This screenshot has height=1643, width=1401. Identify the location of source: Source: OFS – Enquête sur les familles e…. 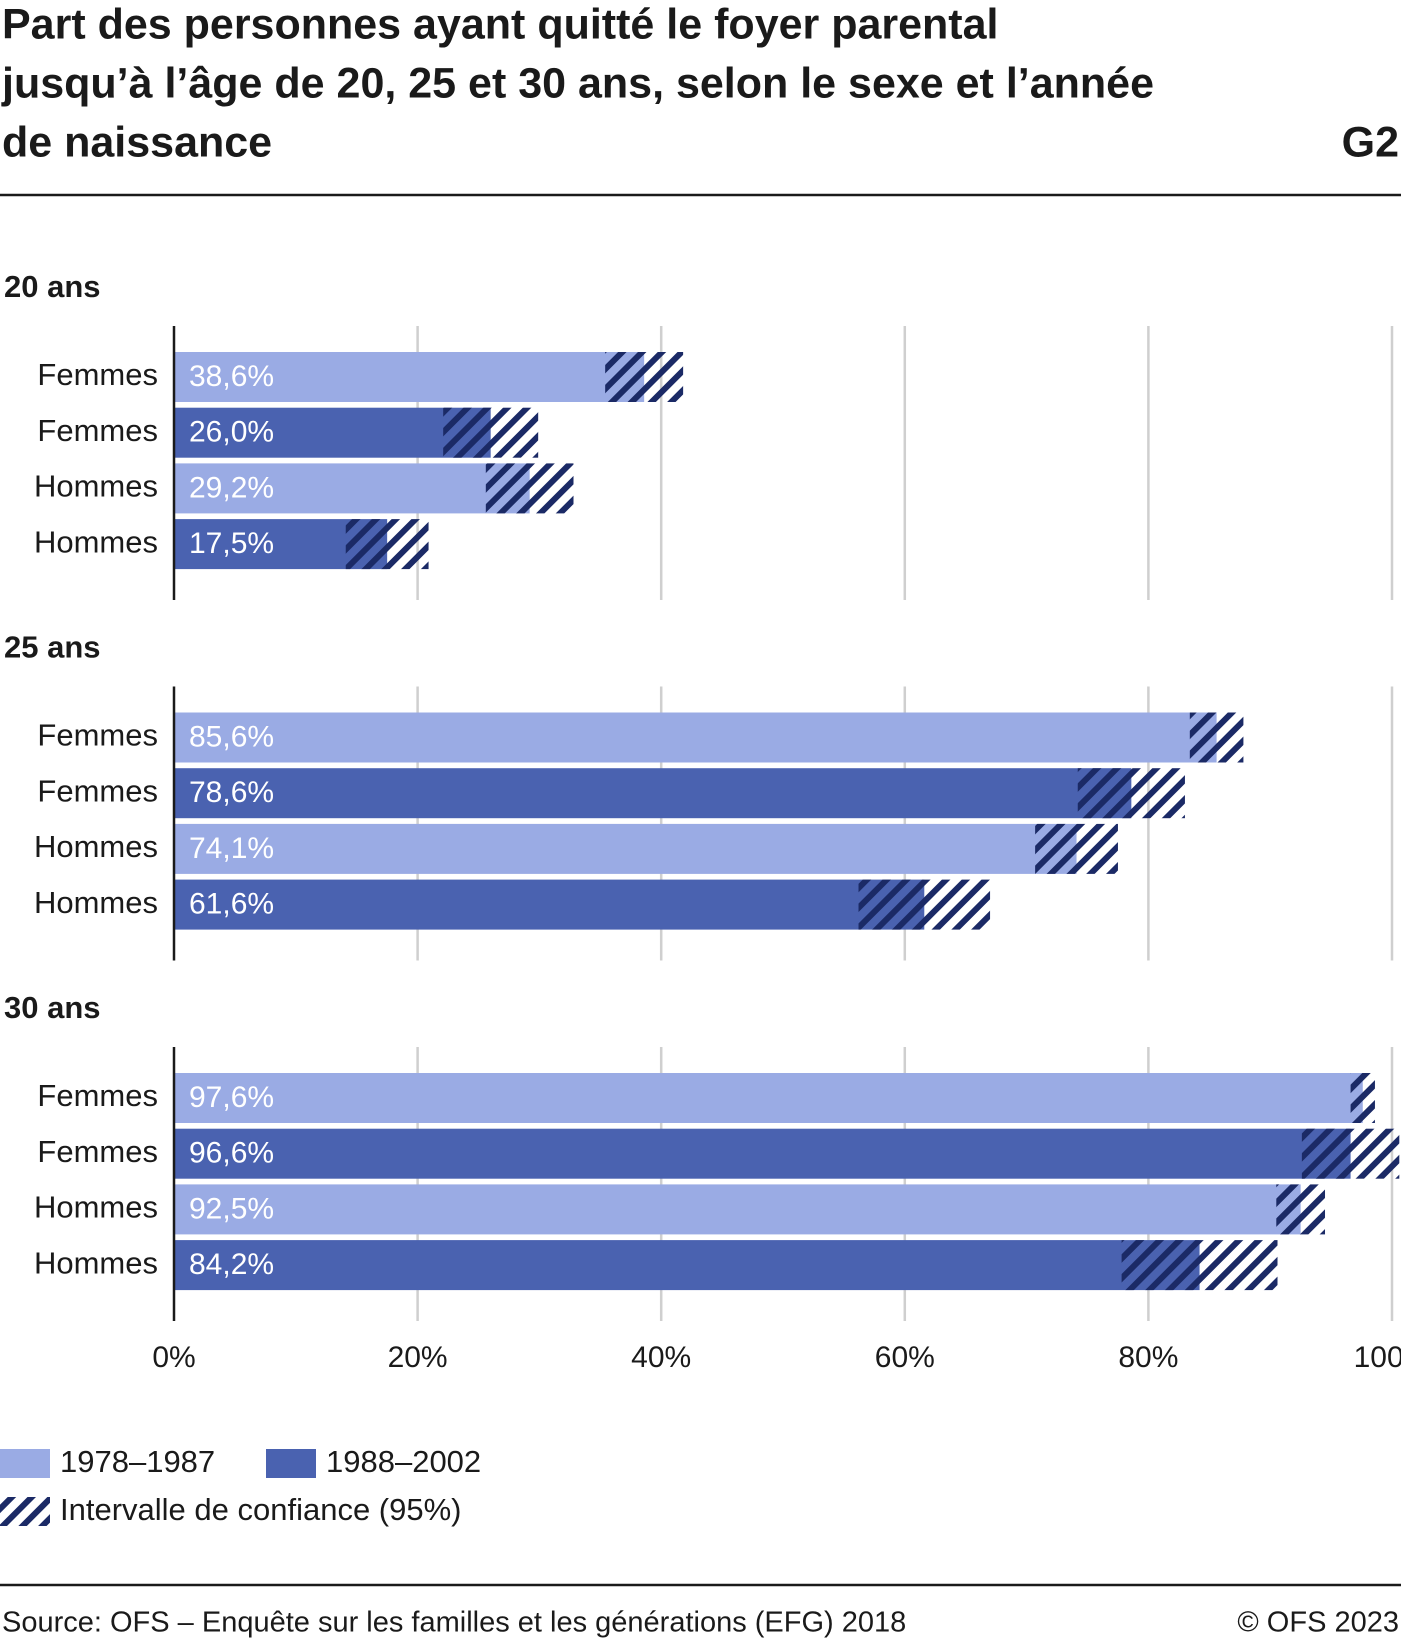
(454, 1623).